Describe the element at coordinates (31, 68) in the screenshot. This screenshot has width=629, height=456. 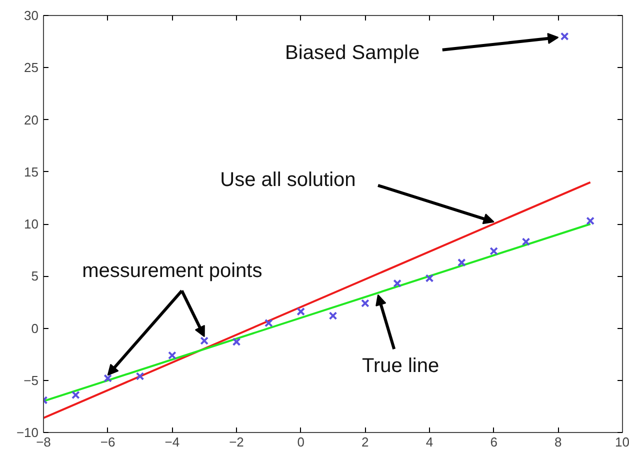
I see `y-tick-label: 25` at that location.